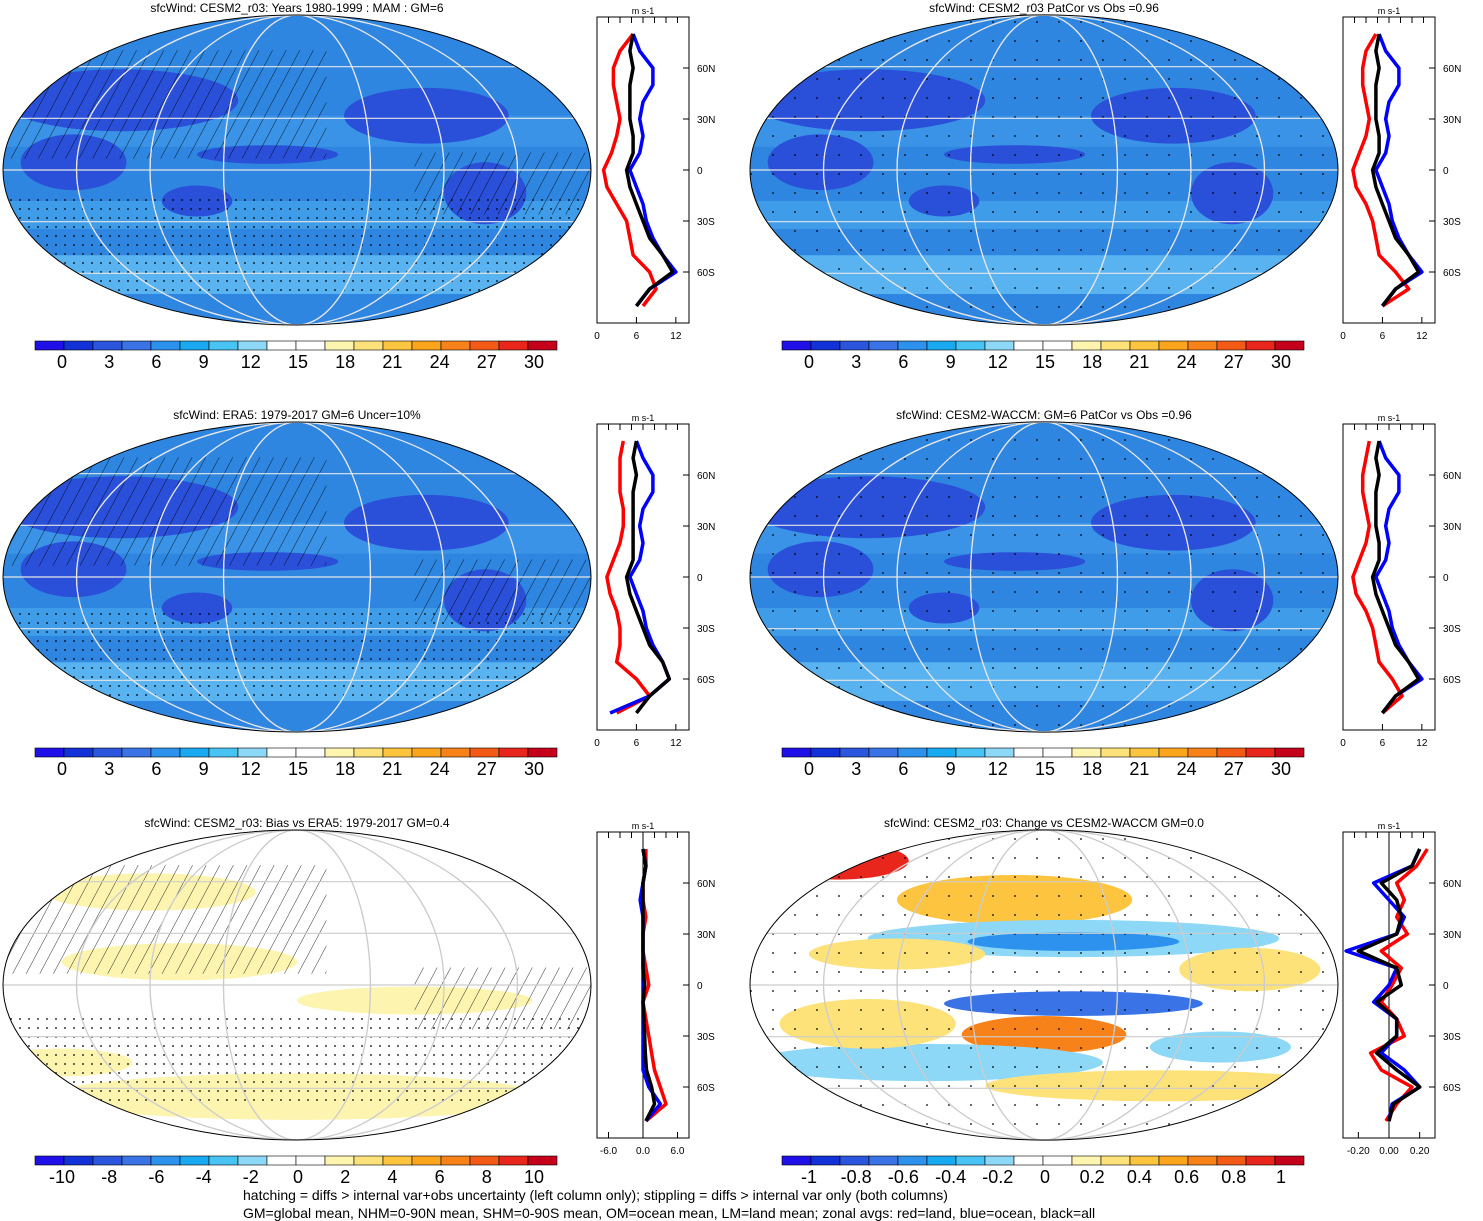 The width and height of the screenshot is (1483, 1221). What do you see at coordinates (997, 1177) in the screenshot?
I see `colorbar-tick-label: -0.2` at bounding box center [997, 1177].